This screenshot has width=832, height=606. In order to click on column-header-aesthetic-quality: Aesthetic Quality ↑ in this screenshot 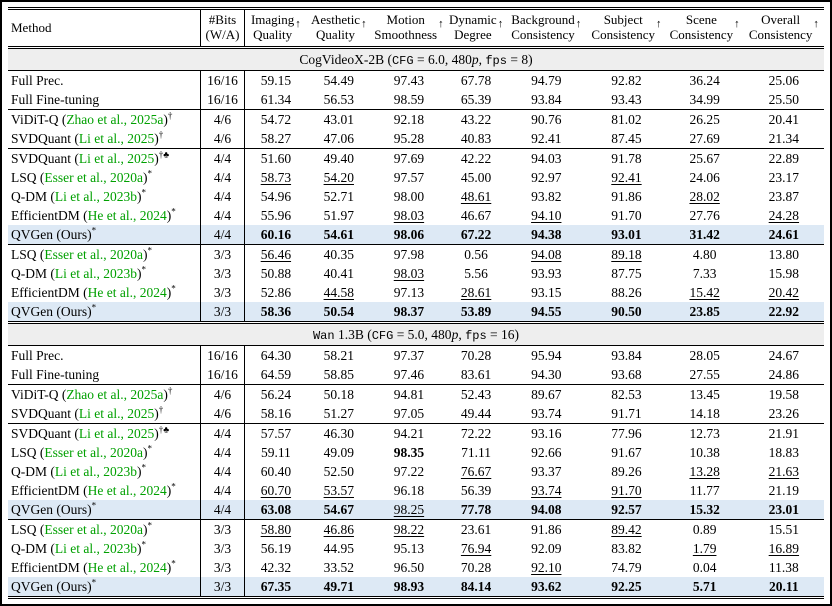, I will do `click(338, 27)`.